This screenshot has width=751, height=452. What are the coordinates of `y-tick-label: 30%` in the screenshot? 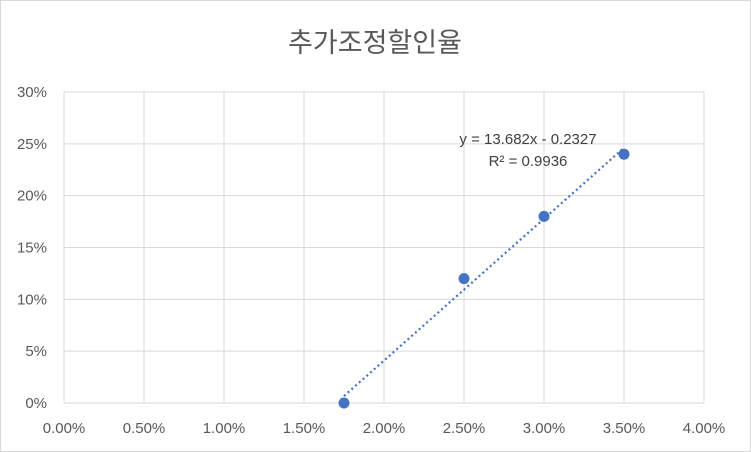 It's located at (32, 92).